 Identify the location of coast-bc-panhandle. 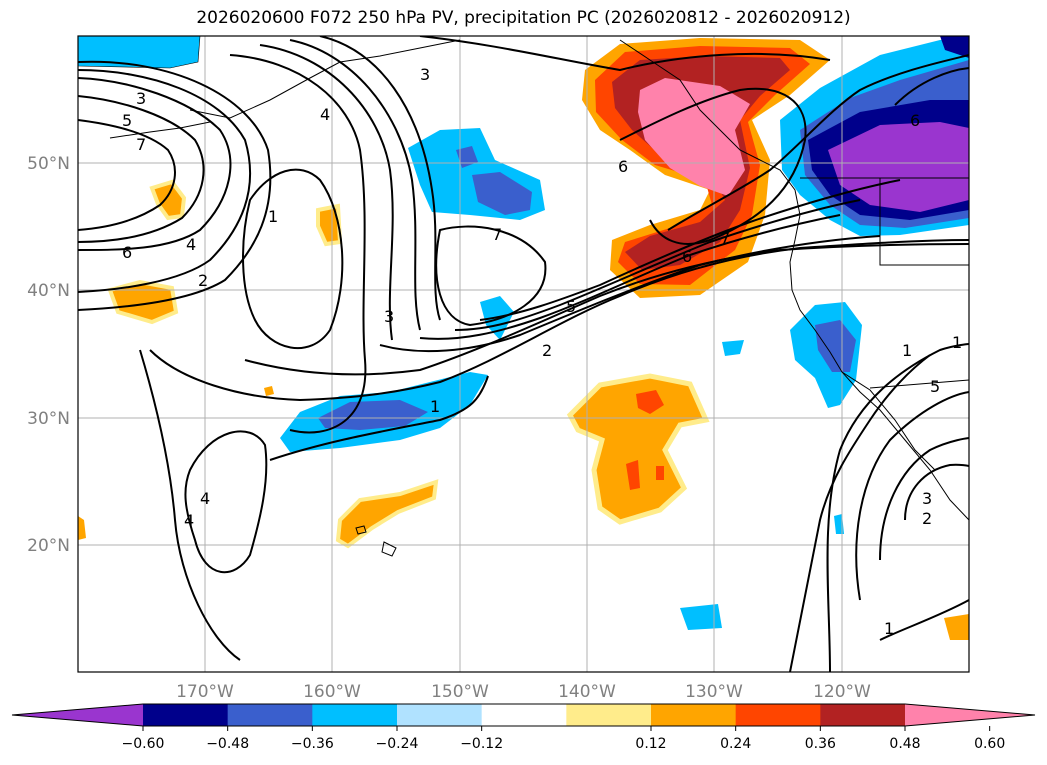
(710, 127).